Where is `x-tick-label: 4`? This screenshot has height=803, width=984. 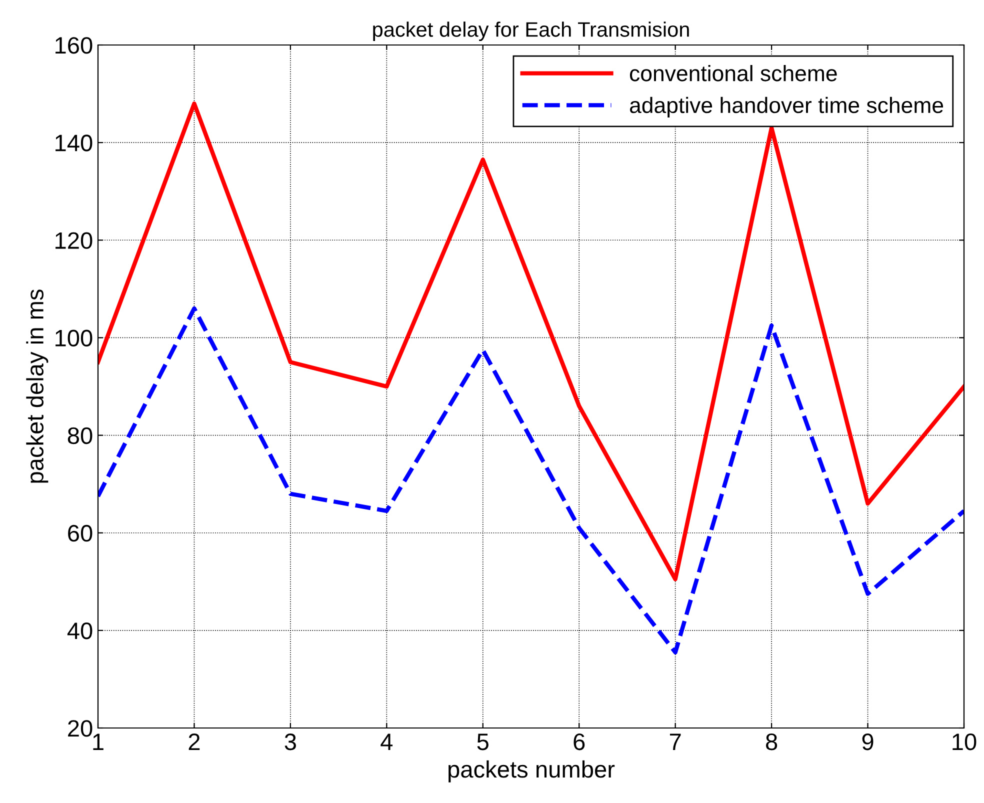
x-tick-label: 4 is located at coordinates (386, 742).